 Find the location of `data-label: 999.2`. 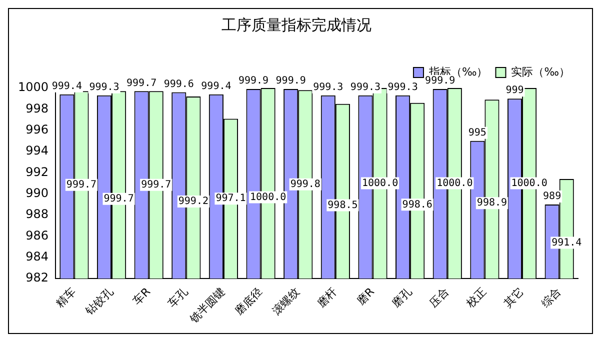

data-label: 999.2 is located at coordinates (193, 202).